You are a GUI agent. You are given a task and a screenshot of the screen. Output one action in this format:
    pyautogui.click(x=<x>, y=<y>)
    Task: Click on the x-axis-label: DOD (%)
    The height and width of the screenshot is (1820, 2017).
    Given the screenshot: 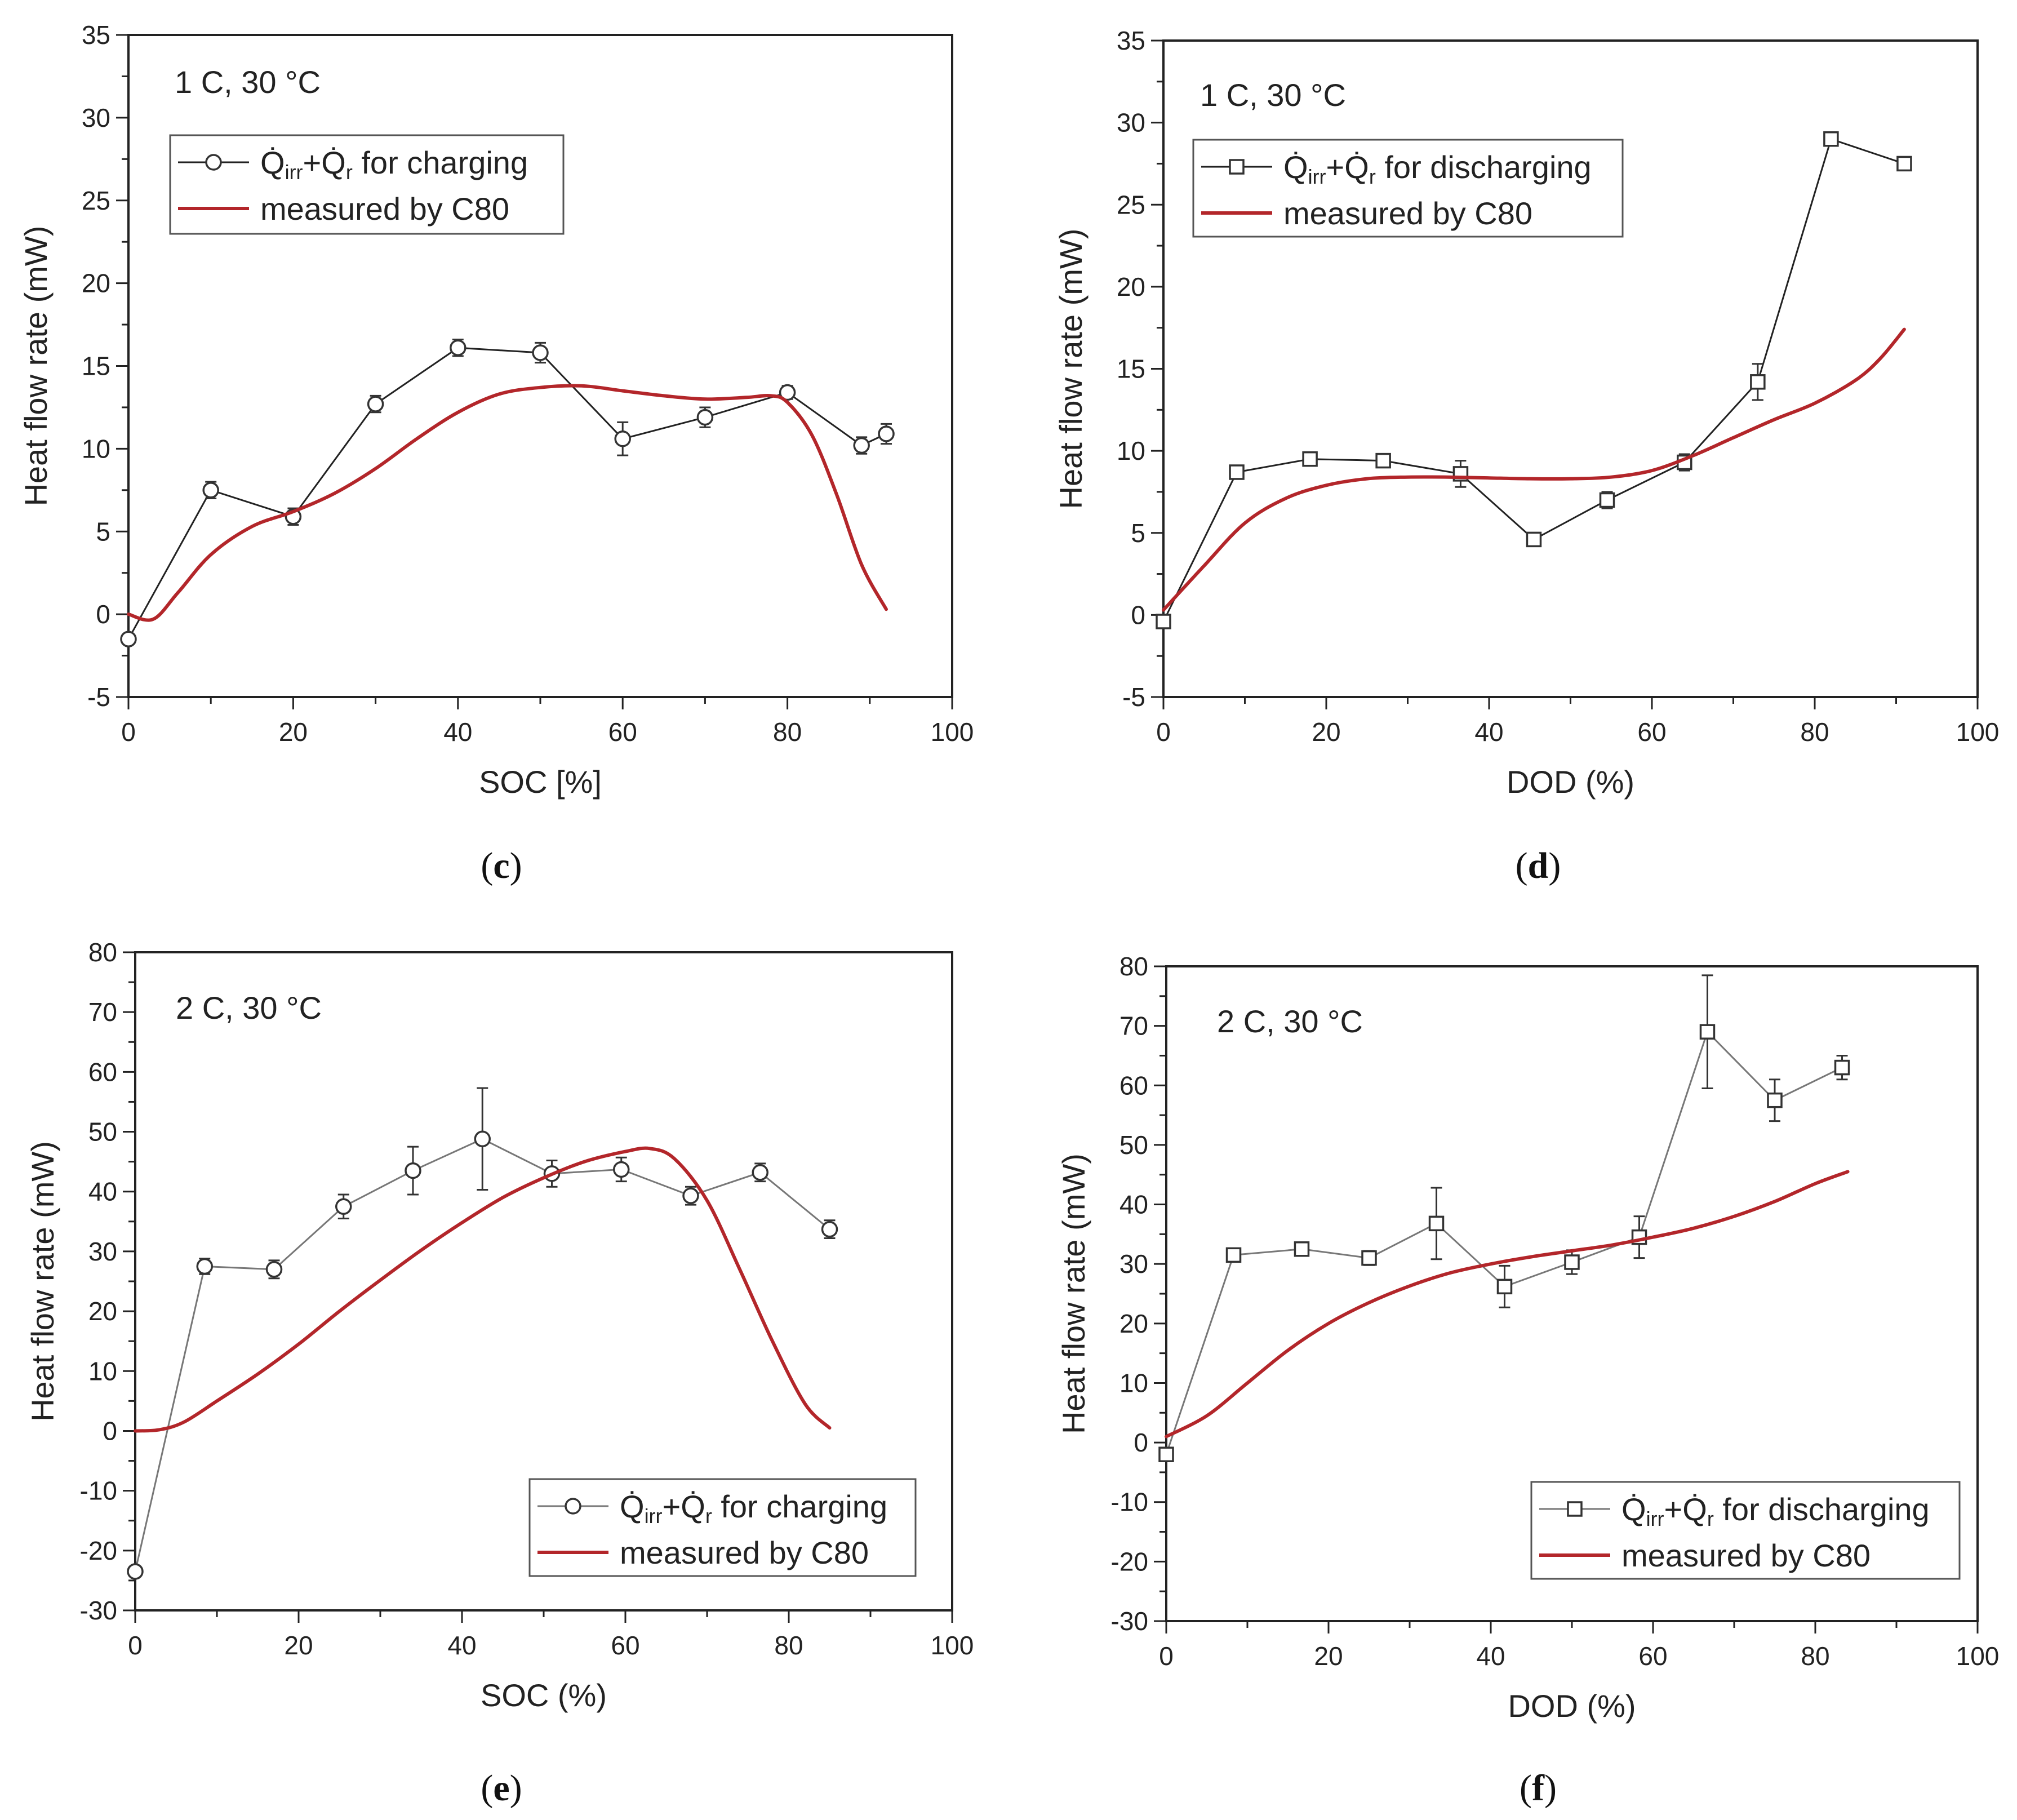 What is the action you would take?
    pyautogui.click(x=1571, y=782)
    